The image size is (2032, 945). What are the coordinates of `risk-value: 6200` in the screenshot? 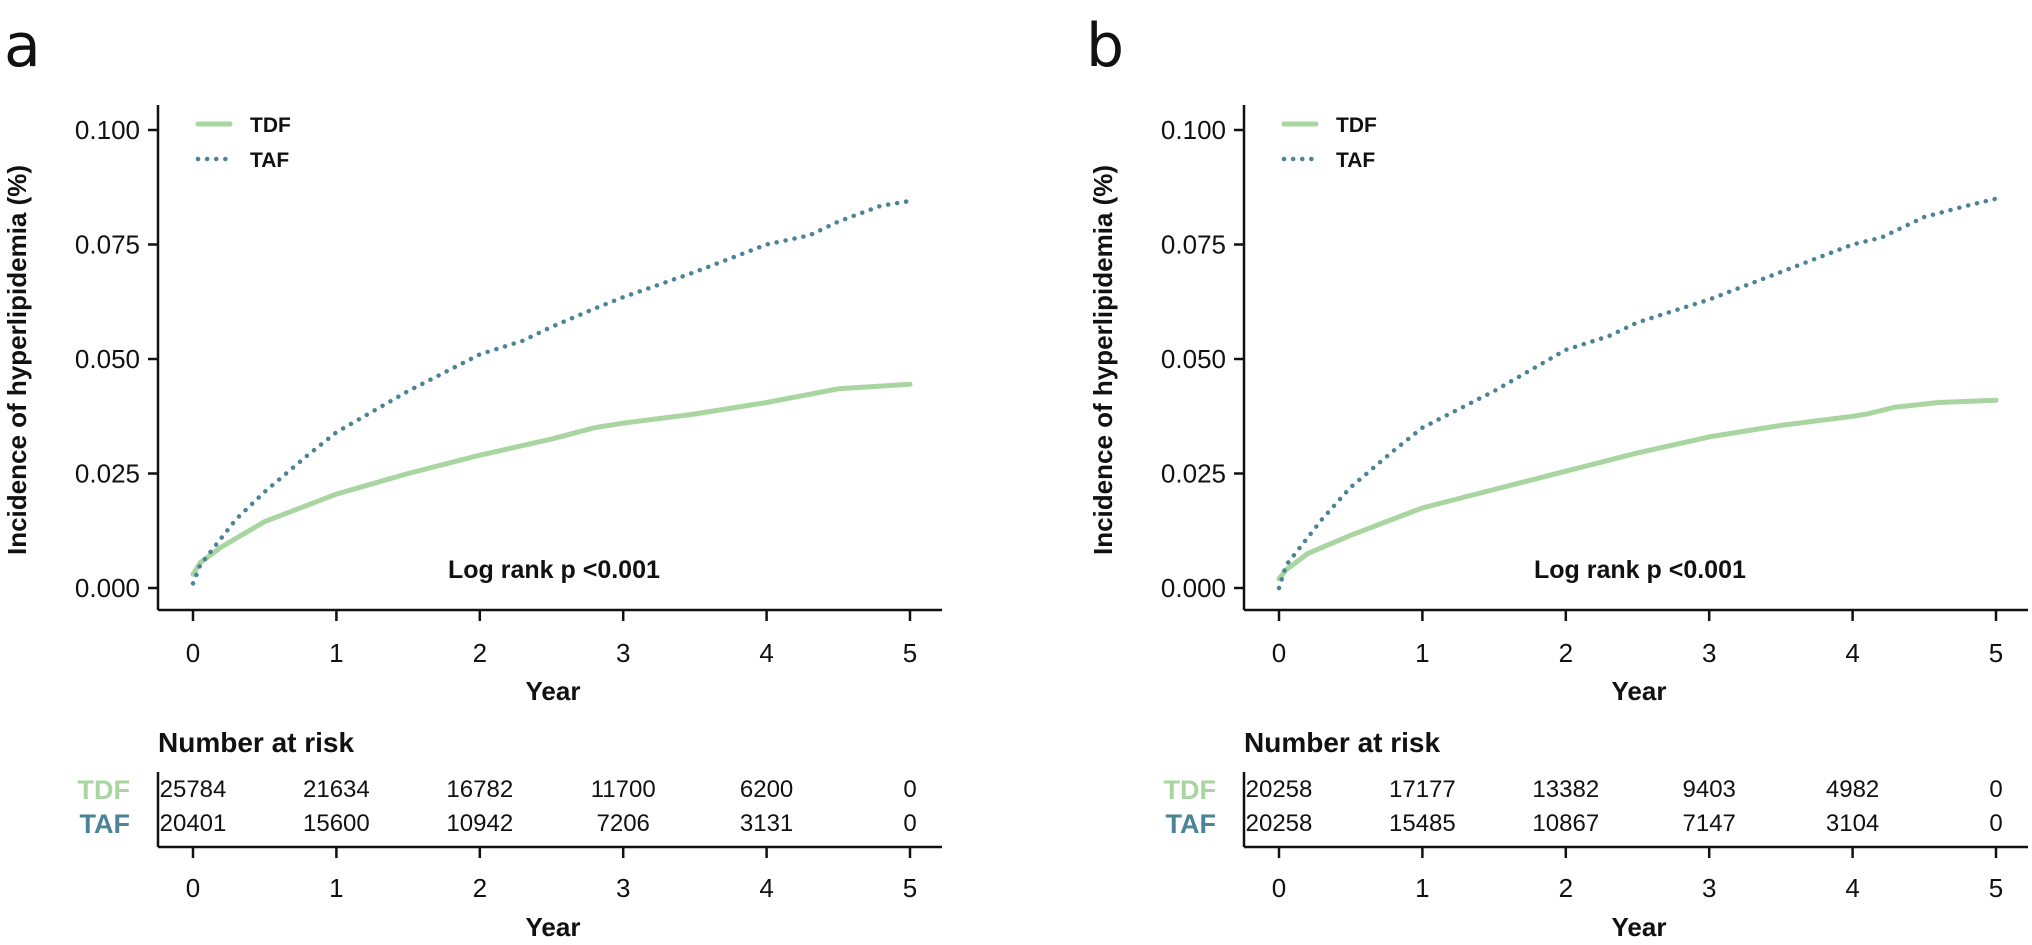 It's located at (766, 789).